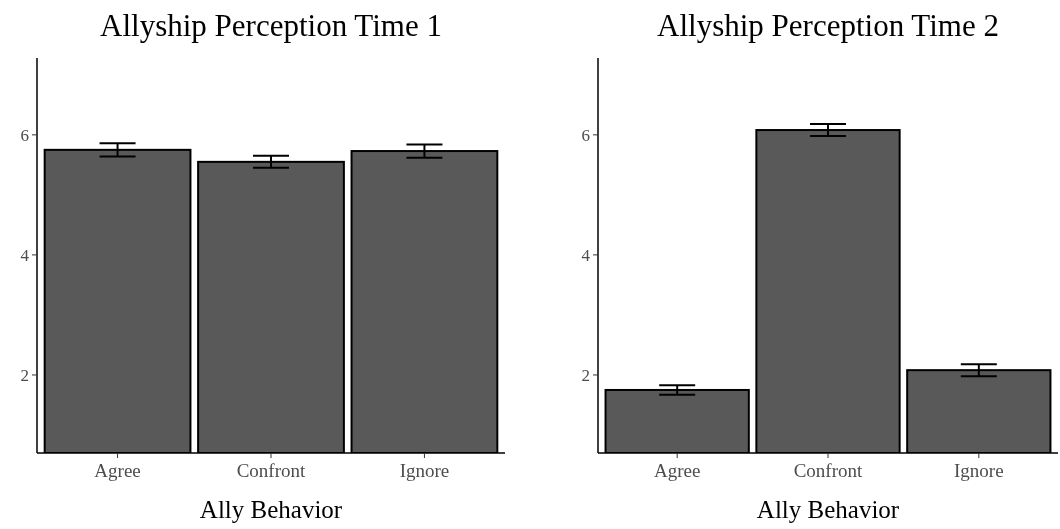  Describe the element at coordinates (828, 25) in the screenshot. I see `chart-title: Allyship Perception Time 2` at that location.